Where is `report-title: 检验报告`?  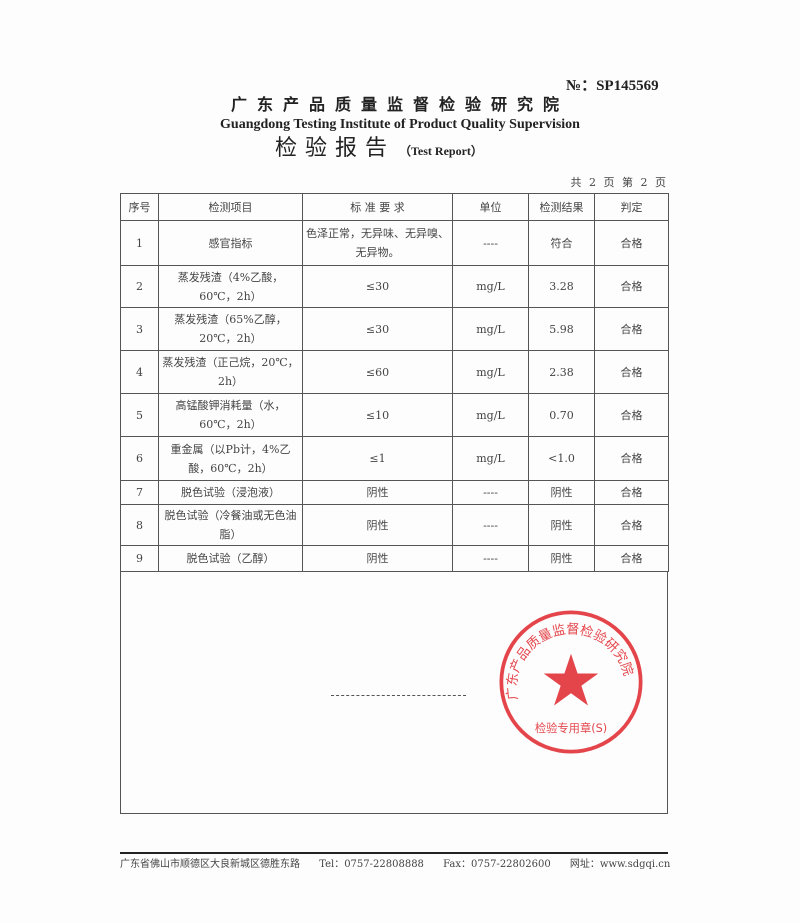
report-title: 检验报告 is located at coordinates (335, 148).